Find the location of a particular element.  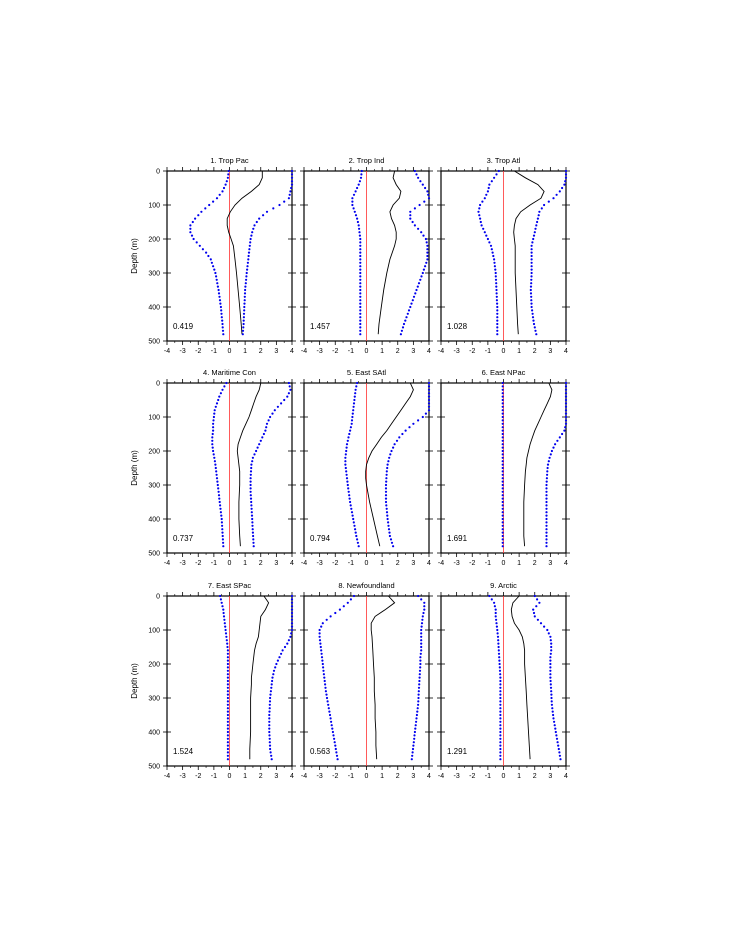

panel-title: 8. Newfoundland is located at coordinates (366, 585).